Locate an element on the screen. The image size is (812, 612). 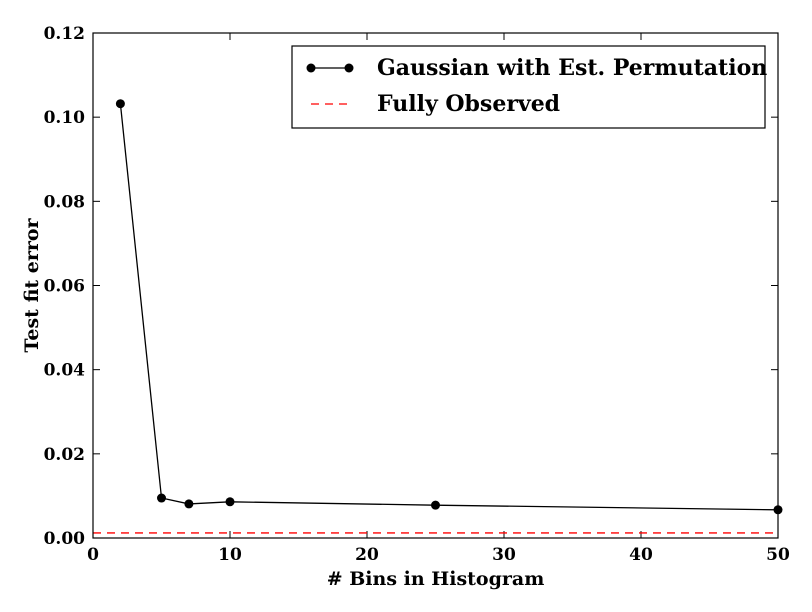
x-tick-label: 20 is located at coordinates (367, 555).